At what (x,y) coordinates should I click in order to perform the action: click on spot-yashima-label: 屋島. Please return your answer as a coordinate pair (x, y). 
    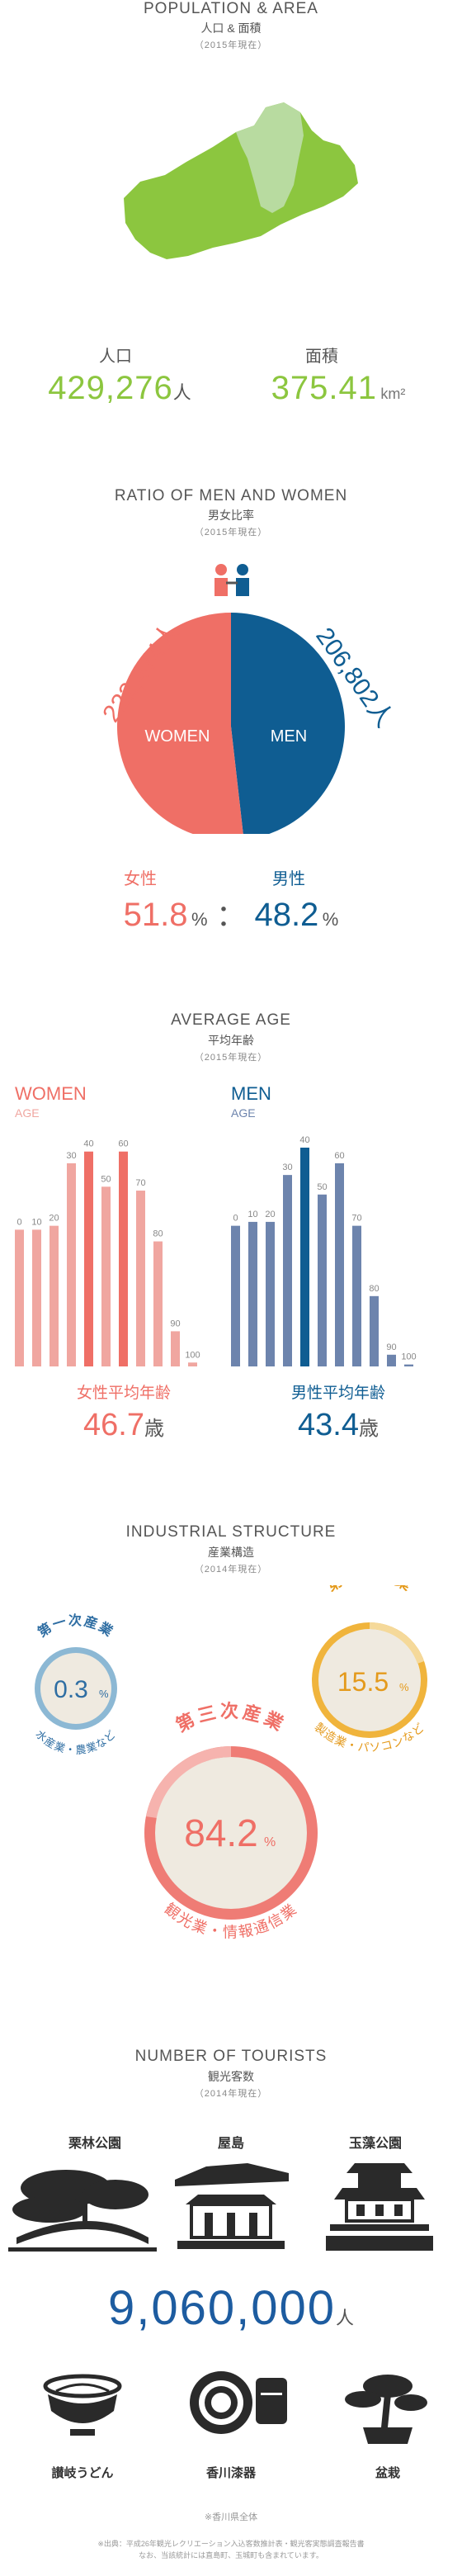
    Looking at the image, I should click on (230, 2144).